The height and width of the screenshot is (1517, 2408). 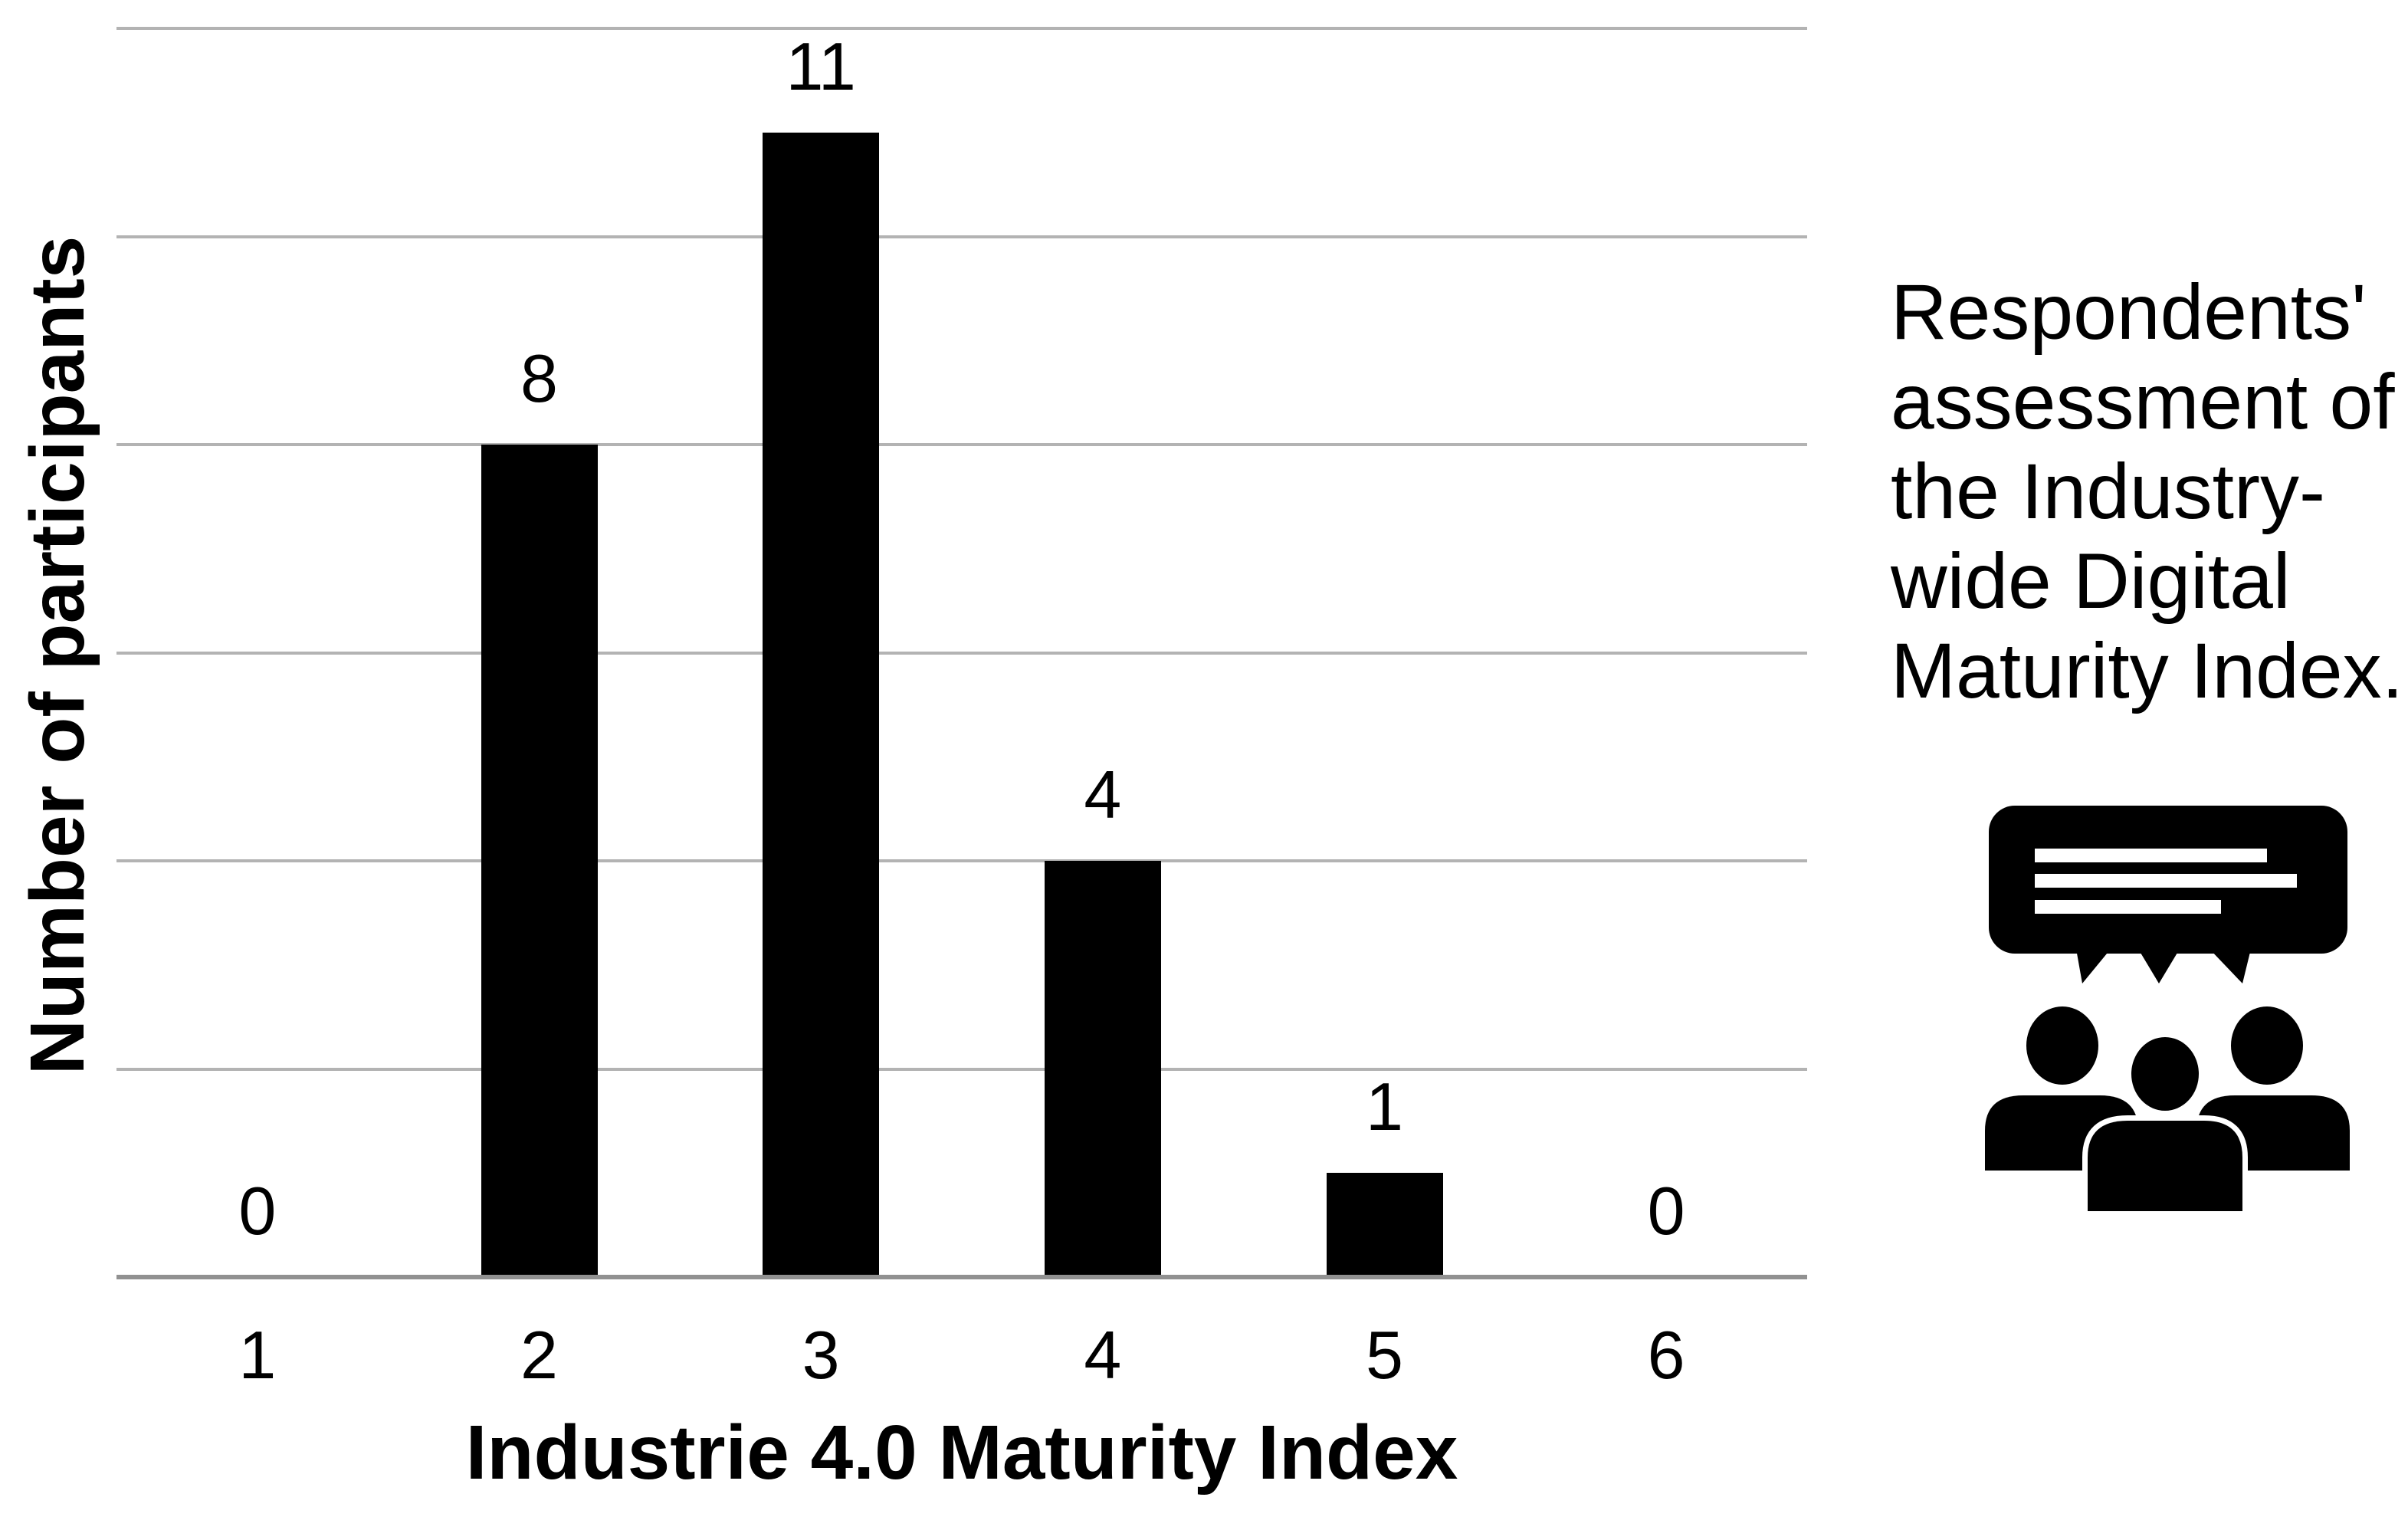 I want to click on x-axis-line, so click(x=961, y=1277).